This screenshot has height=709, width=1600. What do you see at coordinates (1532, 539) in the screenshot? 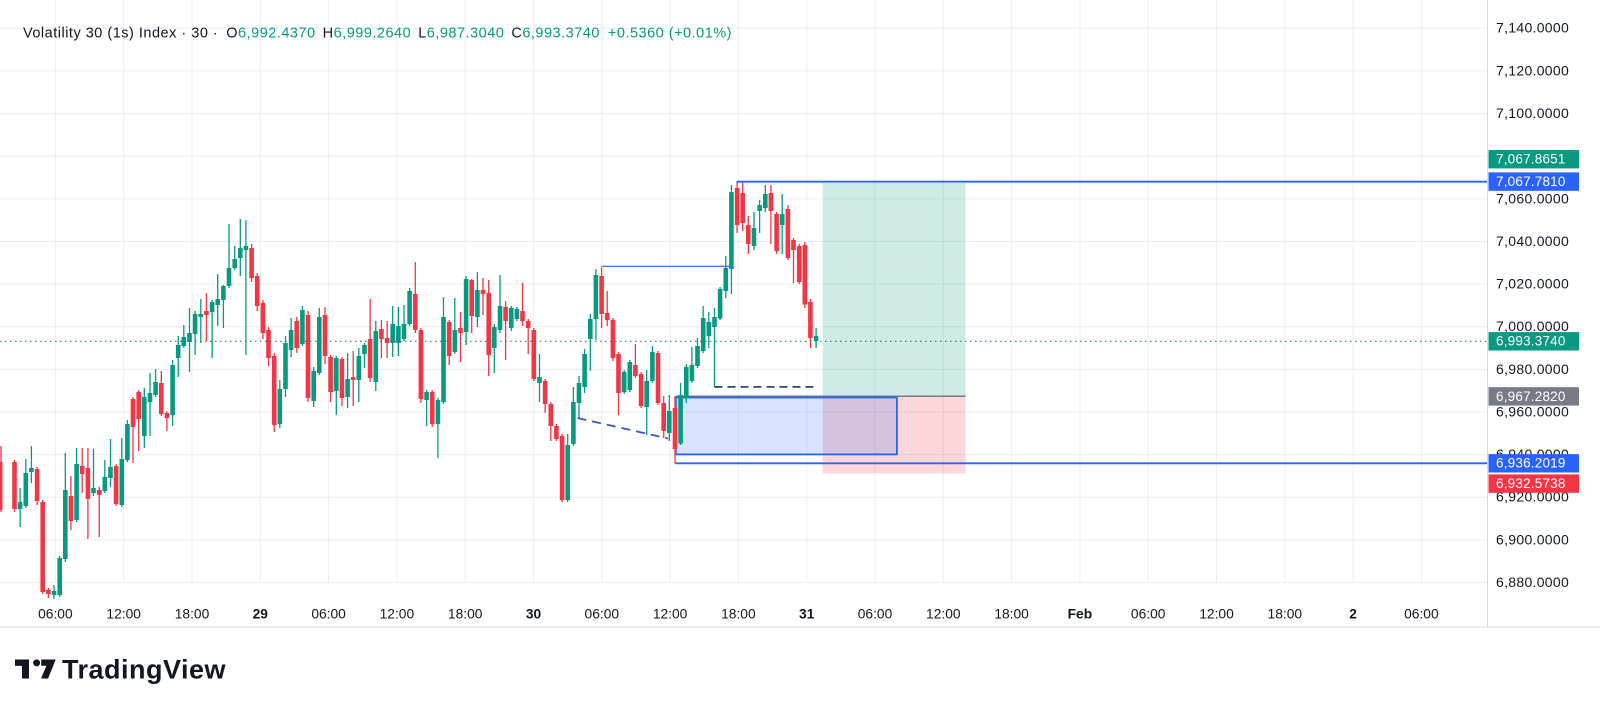
I see `svg-text: 6,900.0000` at bounding box center [1532, 539].